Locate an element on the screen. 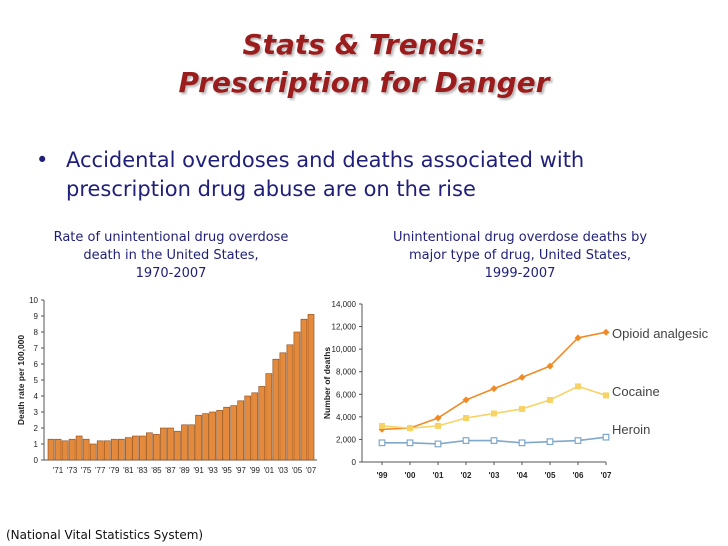  y-tick-label: 12,000 is located at coordinates (344, 327).